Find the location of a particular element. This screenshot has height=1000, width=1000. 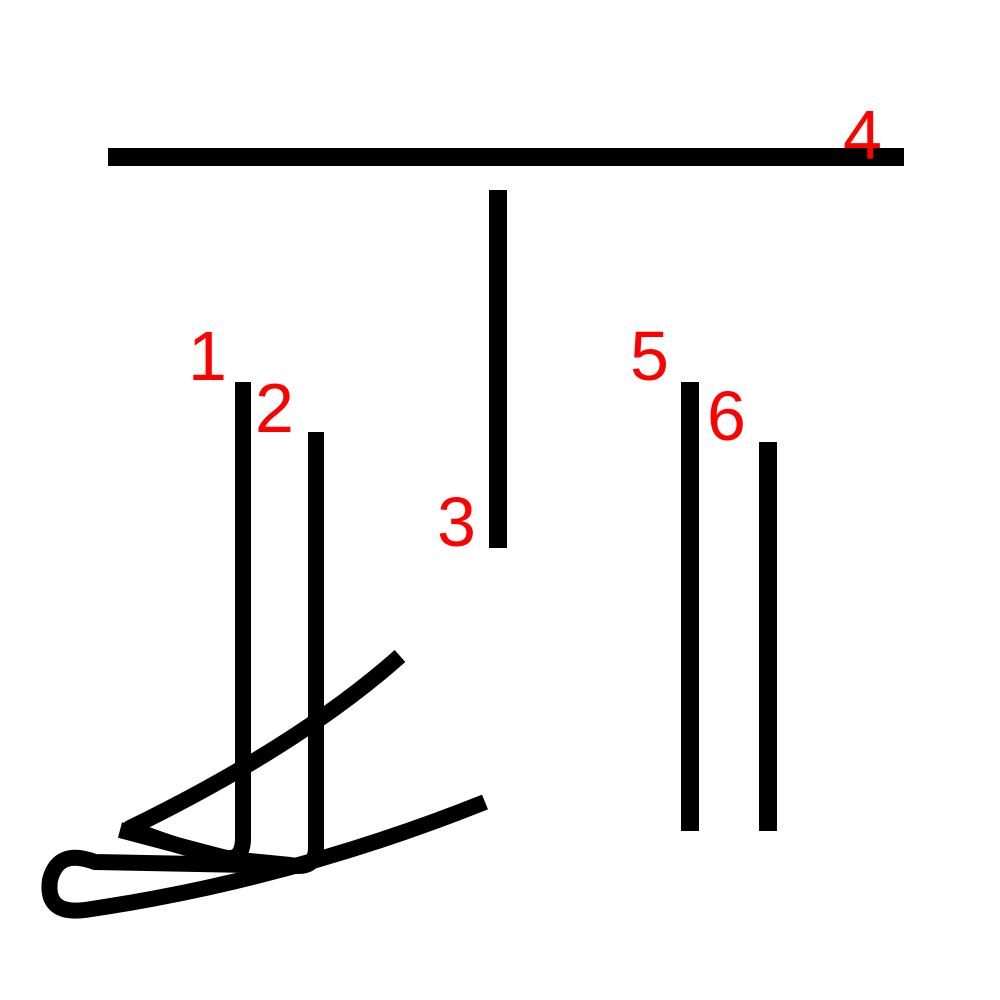

stroke-number-6: 6 is located at coordinates (726, 416).